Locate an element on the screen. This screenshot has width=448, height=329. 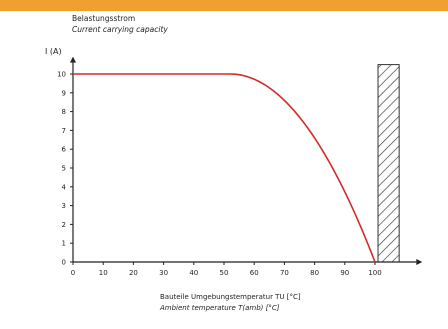
x-axis-arrow is located at coordinates (419, 262).